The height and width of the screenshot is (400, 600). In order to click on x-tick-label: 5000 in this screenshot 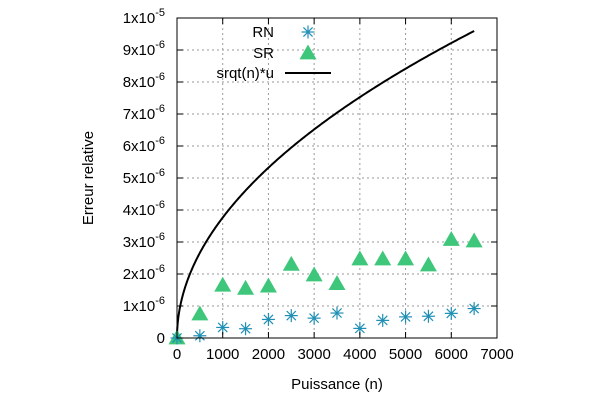, I will do `click(405, 354)`.